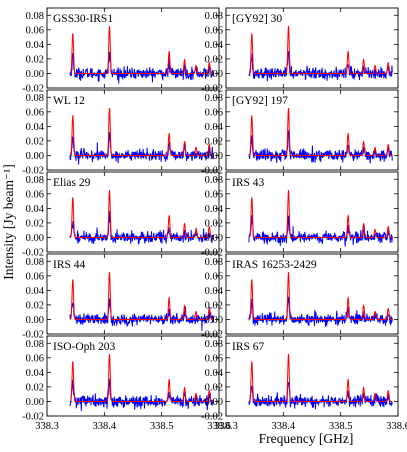 The height and width of the screenshot is (452, 407). What do you see at coordinates (84, 347) in the screenshot?
I see `panel-source-label: ISO-Oph 203` at bounding box center [84, 347].